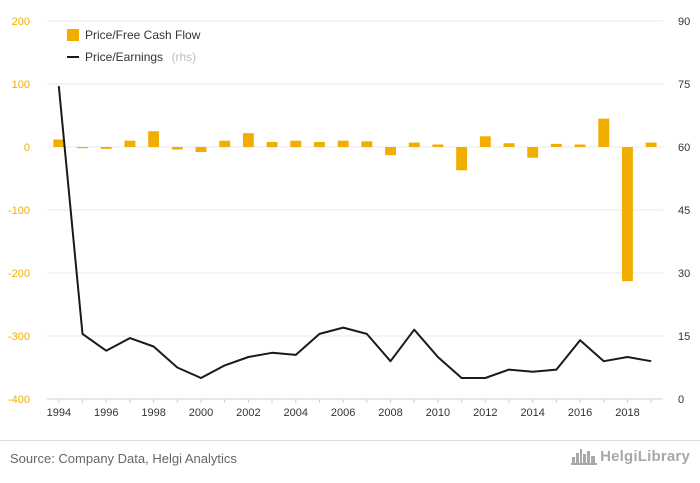 This screenshot has height=483, width=700. What do you see at coordinates (390, 413) in the screenshot?
I see `x-tick-label: 2008` at bounding box center [390, 413].